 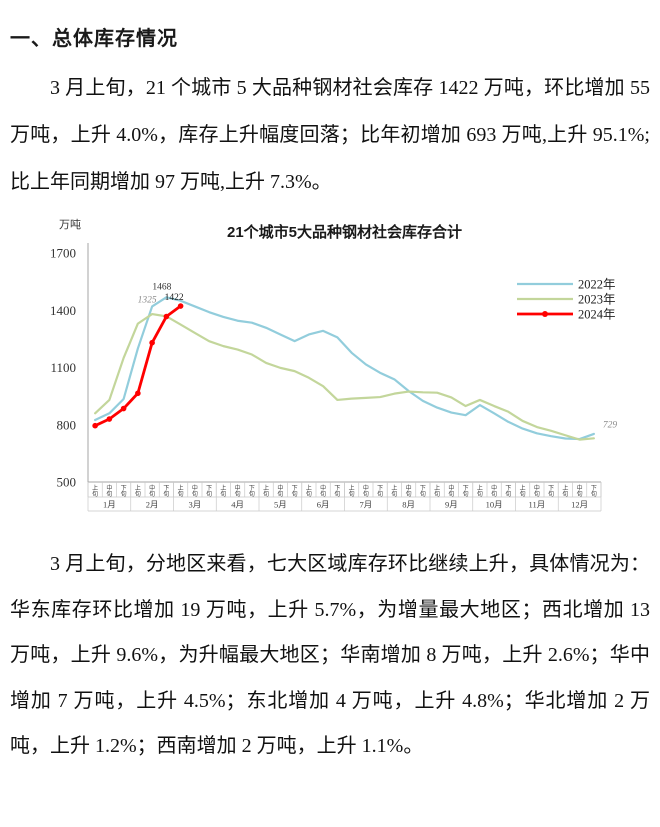 What do you see at coordinates (174, 298) in the screenshot?
I see `data-label-1422: 1422` at bounding box center [174, 298].